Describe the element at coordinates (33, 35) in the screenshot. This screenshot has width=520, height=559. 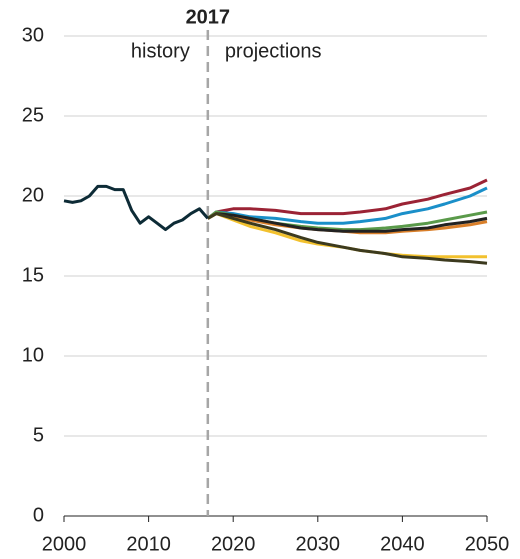
I see `y-tick-label: 30` at that location.